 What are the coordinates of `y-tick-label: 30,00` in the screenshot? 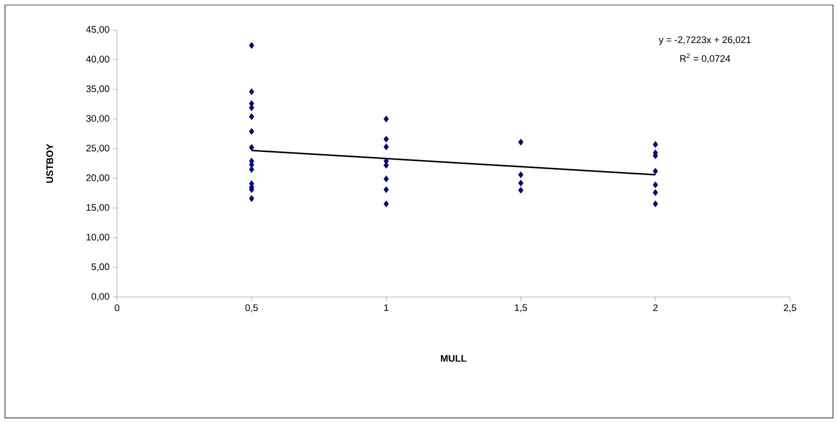 It's located at (98, 119).